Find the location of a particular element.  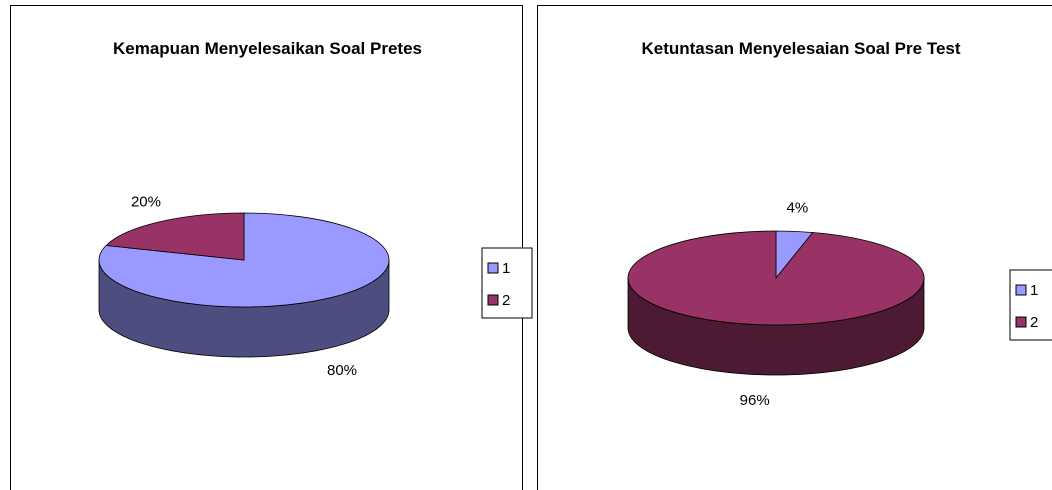

chart-title: Ketuntasan Menyelesaian Soal Pre Test is located at coordinates (801, 48).